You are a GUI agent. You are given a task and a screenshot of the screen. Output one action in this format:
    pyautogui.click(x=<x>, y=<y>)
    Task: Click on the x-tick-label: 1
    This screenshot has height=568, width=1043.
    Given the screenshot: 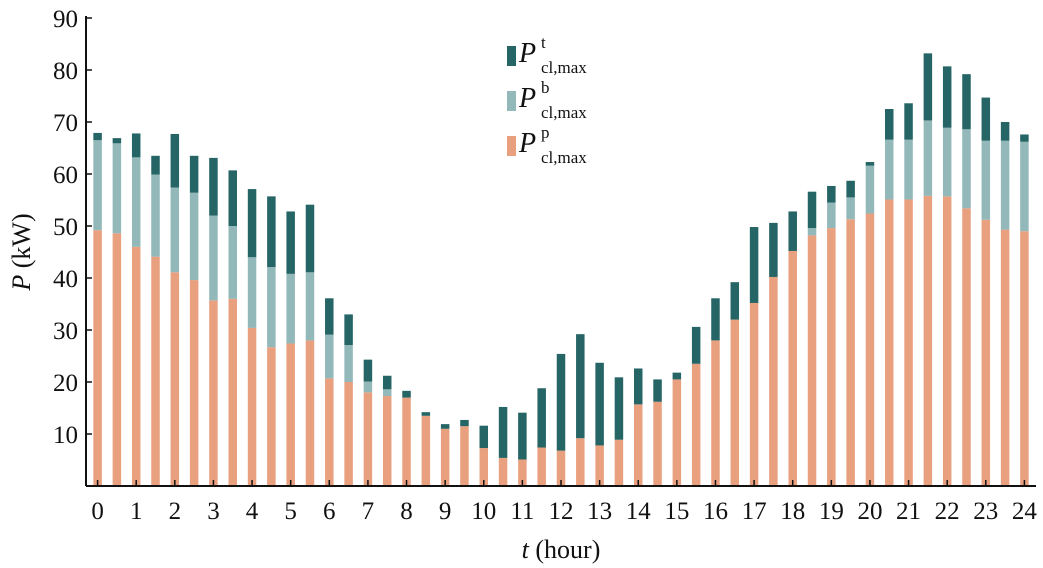 What is the action you would take?
    pyautogui.click(x=136, y=511)
    